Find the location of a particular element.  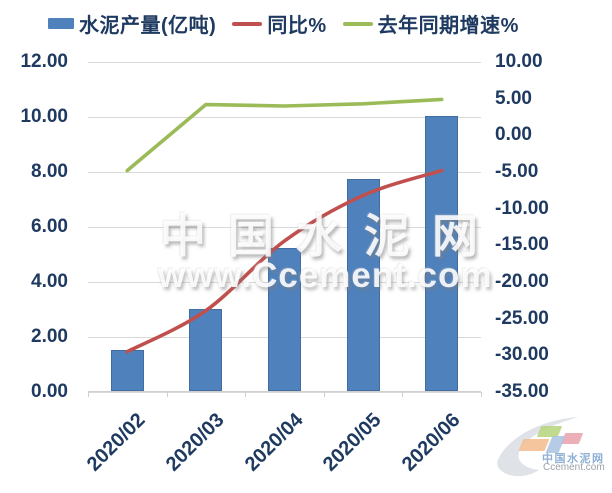

ccement-logo: 中国水泥网 Ccement.com is located at coordinates (552, 446).